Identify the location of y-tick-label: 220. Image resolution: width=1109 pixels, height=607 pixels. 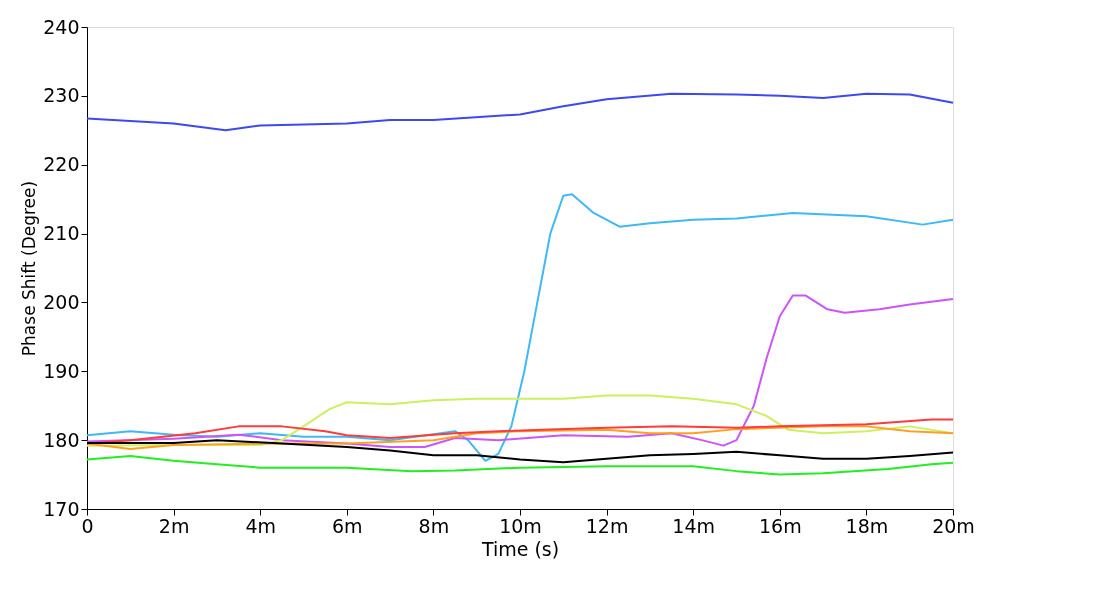
(61, 164).